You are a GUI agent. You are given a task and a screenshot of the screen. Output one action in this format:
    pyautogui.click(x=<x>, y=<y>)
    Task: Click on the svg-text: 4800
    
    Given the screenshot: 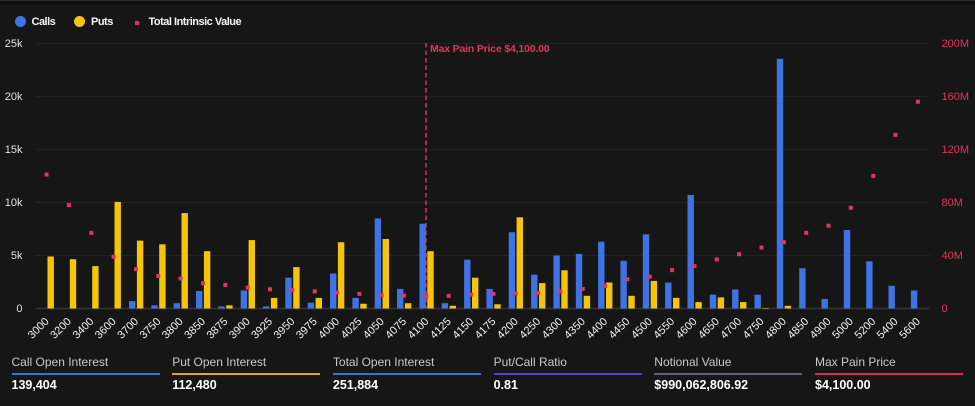 What is the action you would take?
    pyautogui.click(x=776, y=329)
    